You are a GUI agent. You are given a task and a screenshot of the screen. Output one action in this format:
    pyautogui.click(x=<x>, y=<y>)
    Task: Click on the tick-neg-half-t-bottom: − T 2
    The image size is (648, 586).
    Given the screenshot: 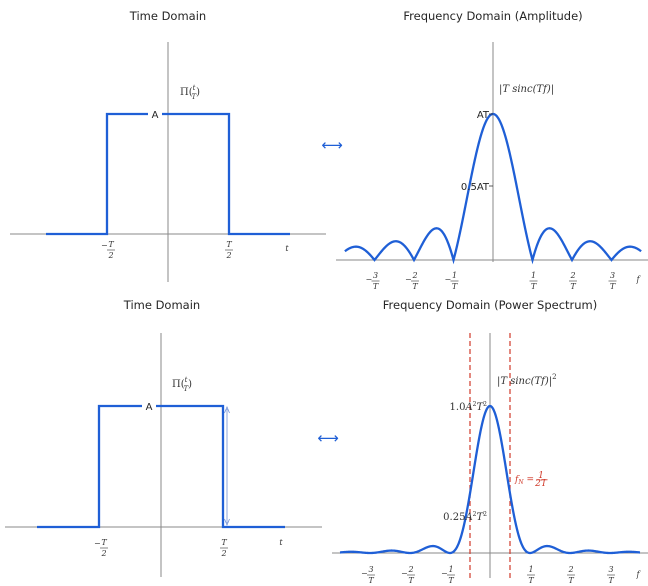 What is the action you would take?
    pyautogui.click(x=101, y=548)
    